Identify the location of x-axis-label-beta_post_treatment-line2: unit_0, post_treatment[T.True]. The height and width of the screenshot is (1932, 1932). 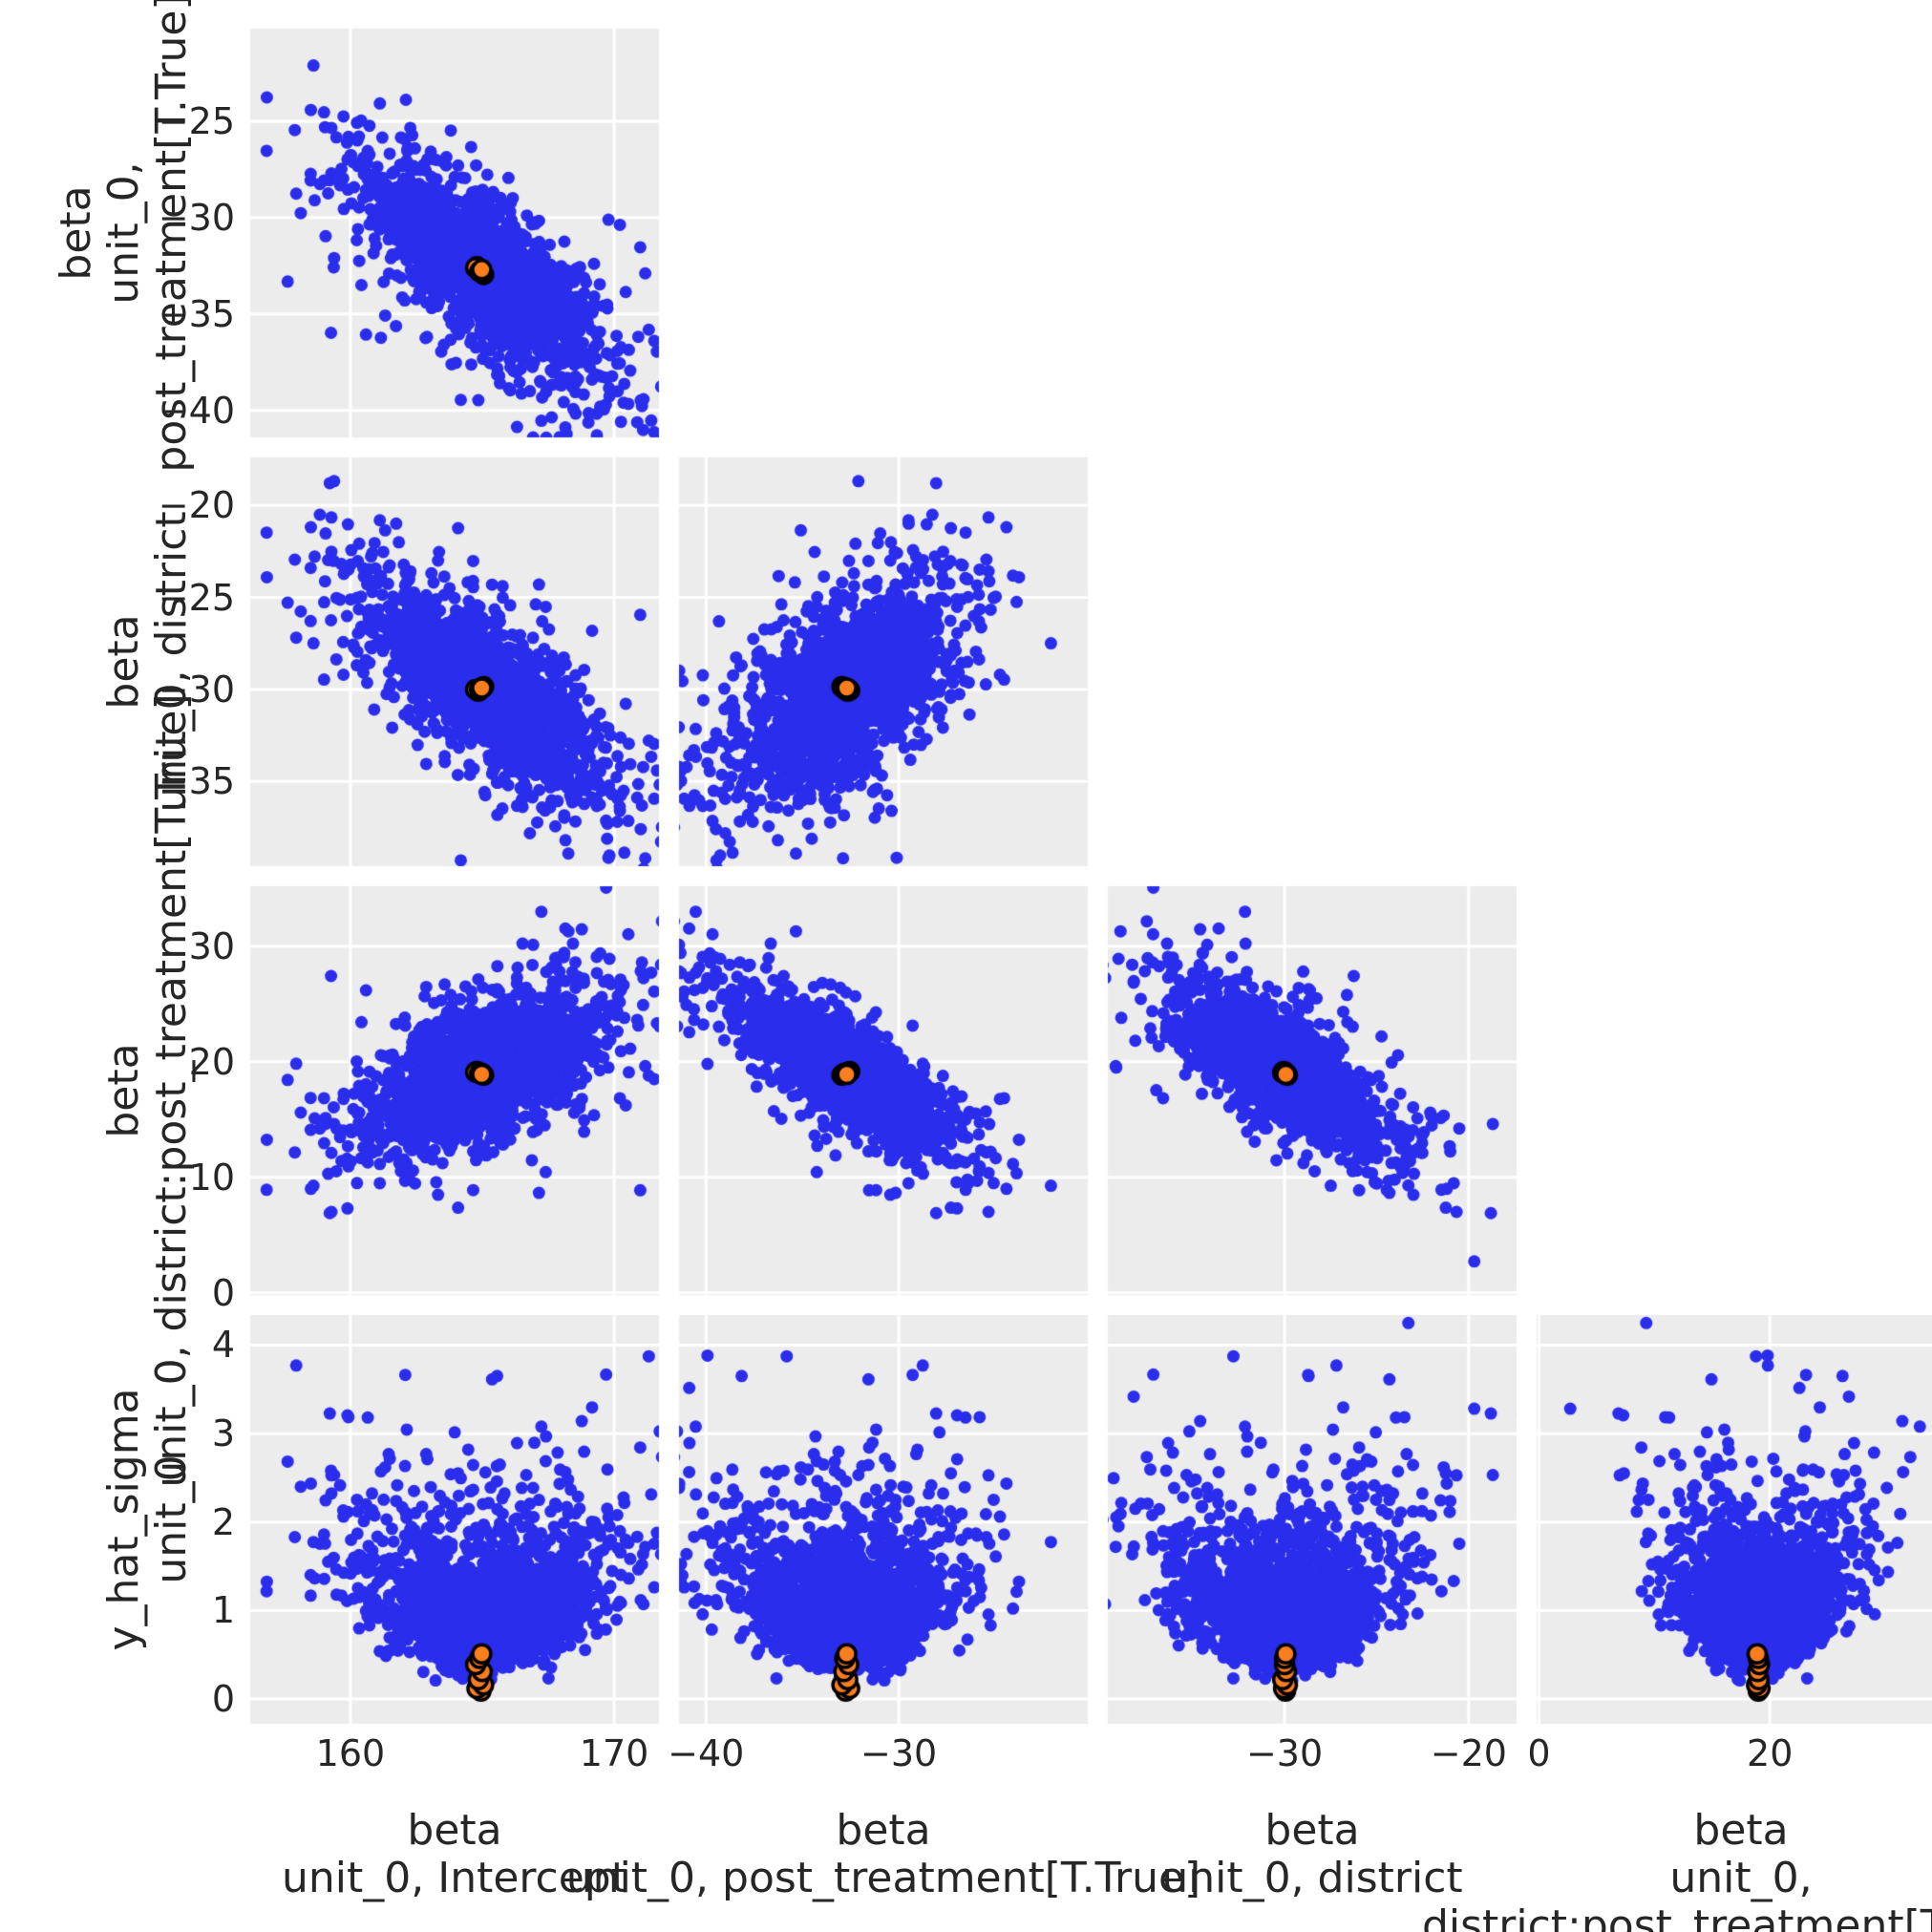
(883, 1878).